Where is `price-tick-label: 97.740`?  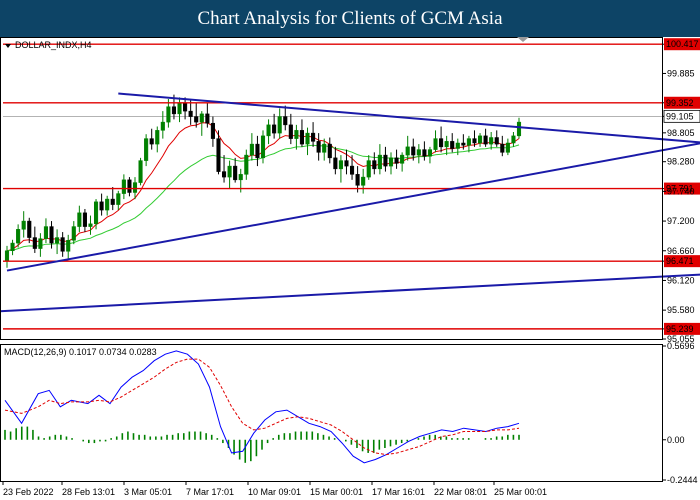
price-tick-label: 97.740 is located at coordinates (681, 191).